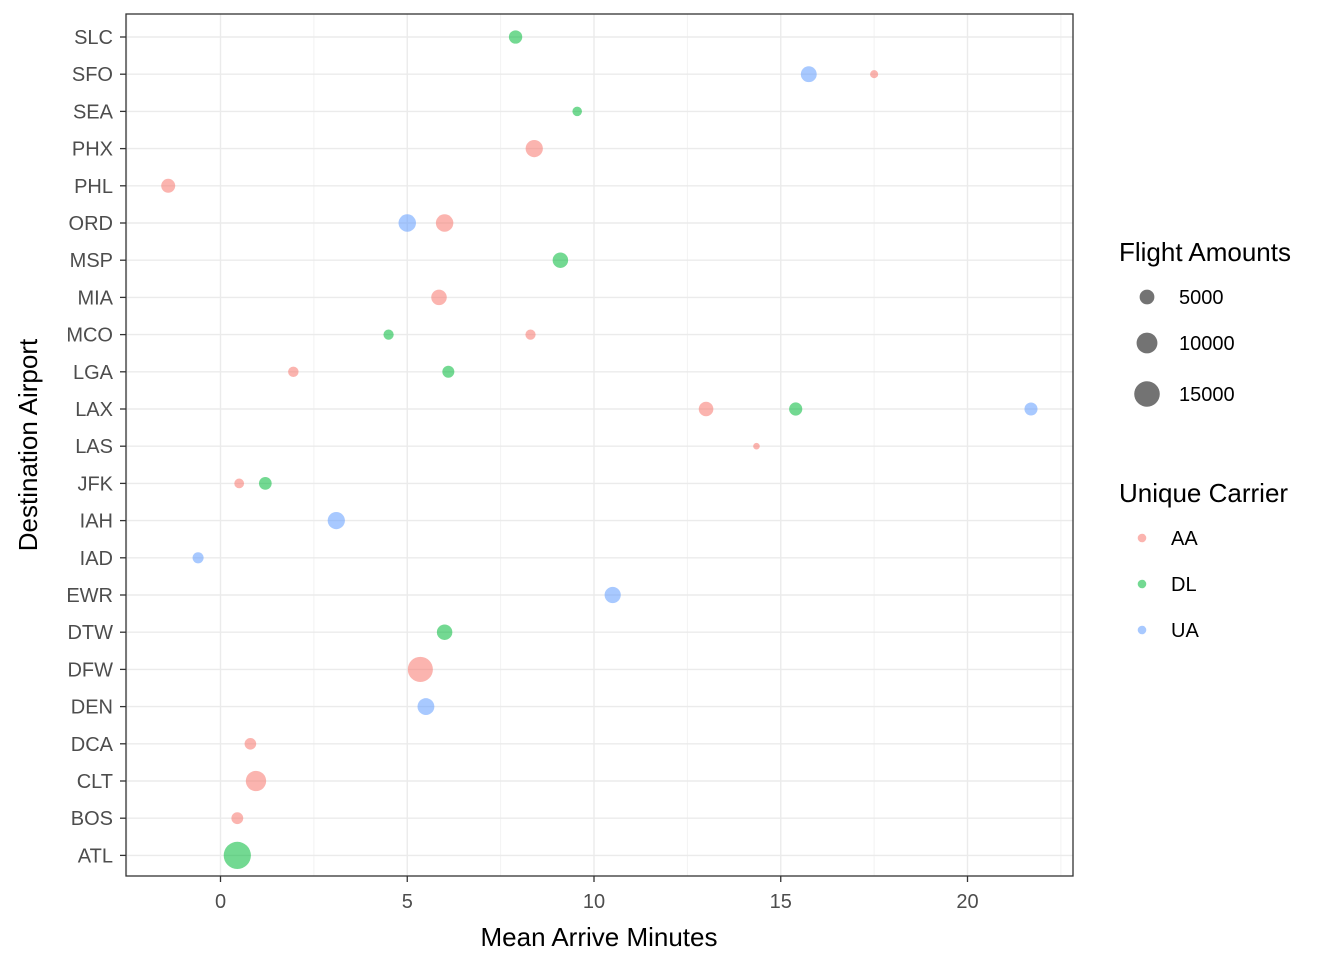 Image resolution: width=1344 pixels, height=960 pixels. Describe the element at coordinates (534, 148) in the screenshot. I see `data-point-aa-phx` at that location.